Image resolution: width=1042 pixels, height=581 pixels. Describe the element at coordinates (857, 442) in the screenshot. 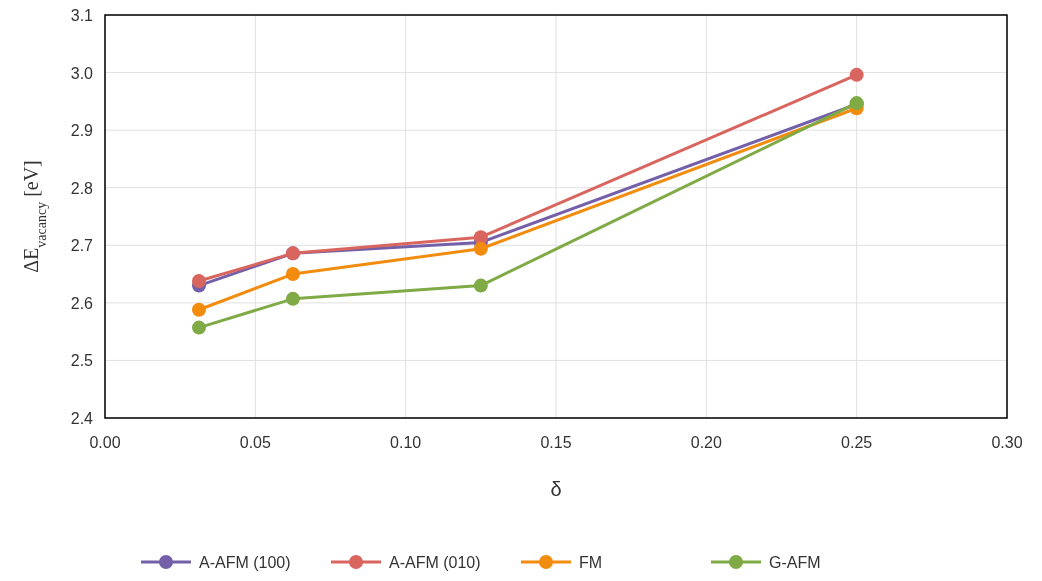

I see `x-tick-label: 0.25` at that location.